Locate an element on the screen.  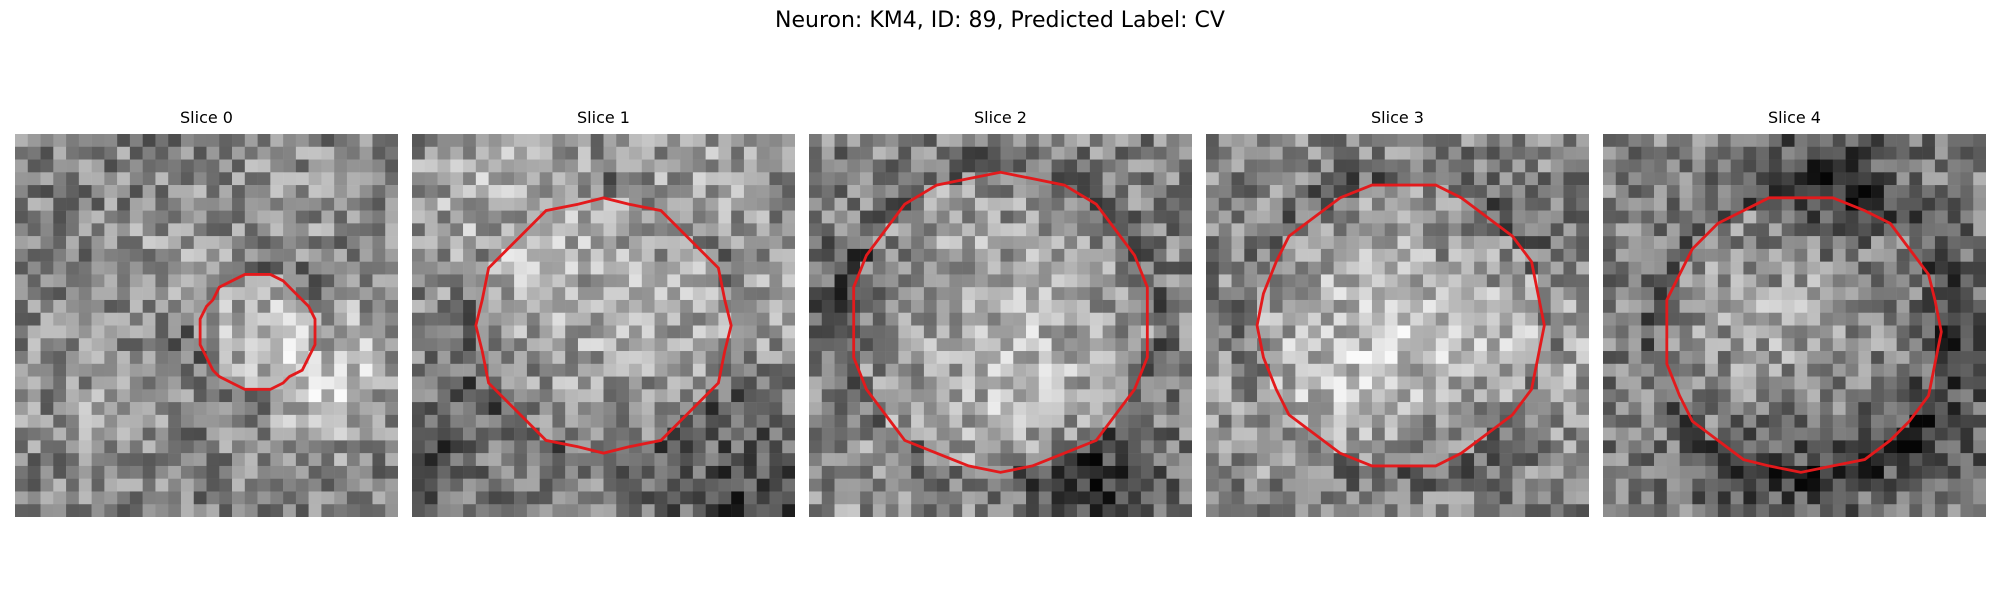
slice-panel-4: Slice 4 is located at coordinates (1794, 312).